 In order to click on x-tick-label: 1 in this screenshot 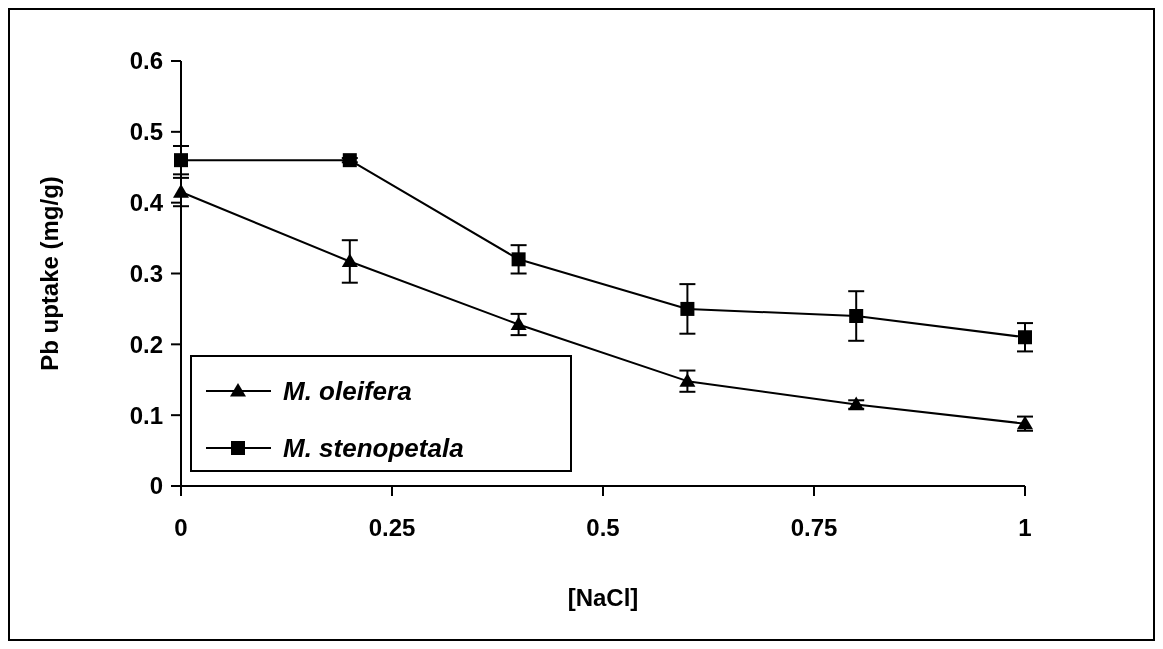, I will do `click(1025, 527)`.